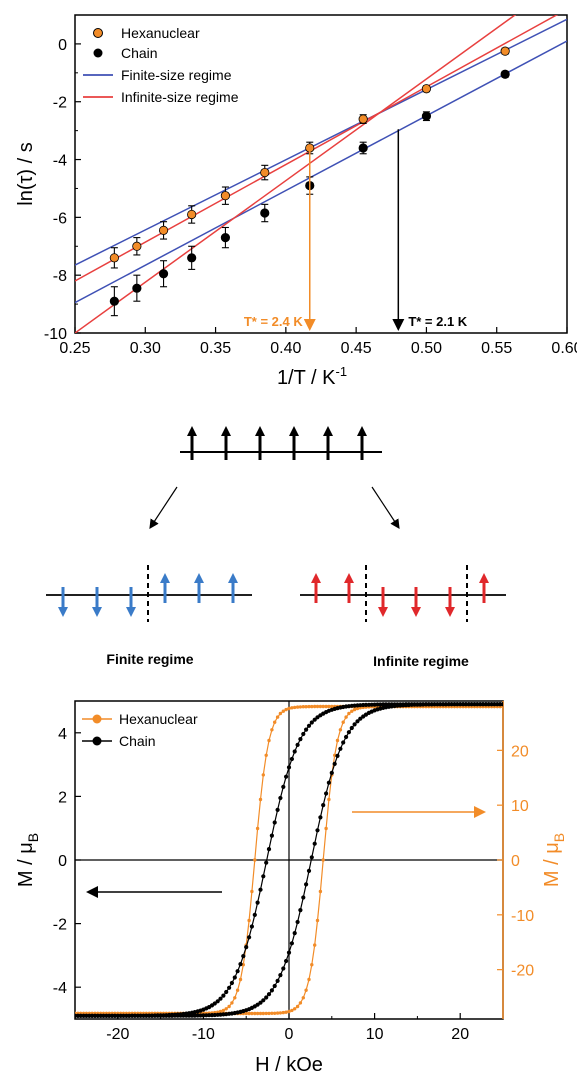 This screenshot has height=1081, width=577. What do you see at coordinates (233, 578) in the screenshot?
I see `finite-spin-up-head` at bounding box center [233, 578].